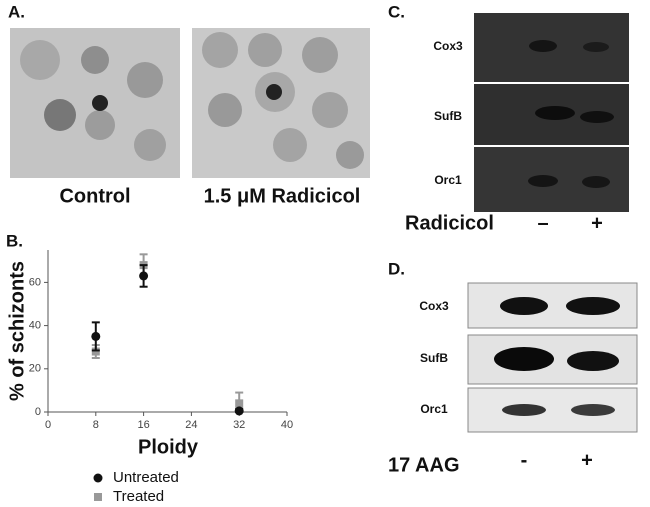 The height and width of the screenshot is (507, 650). What do you see at coordinates (38, 412) in the screenshot?
I see `y-tick-label: 0` at bounding box center [38, 412].